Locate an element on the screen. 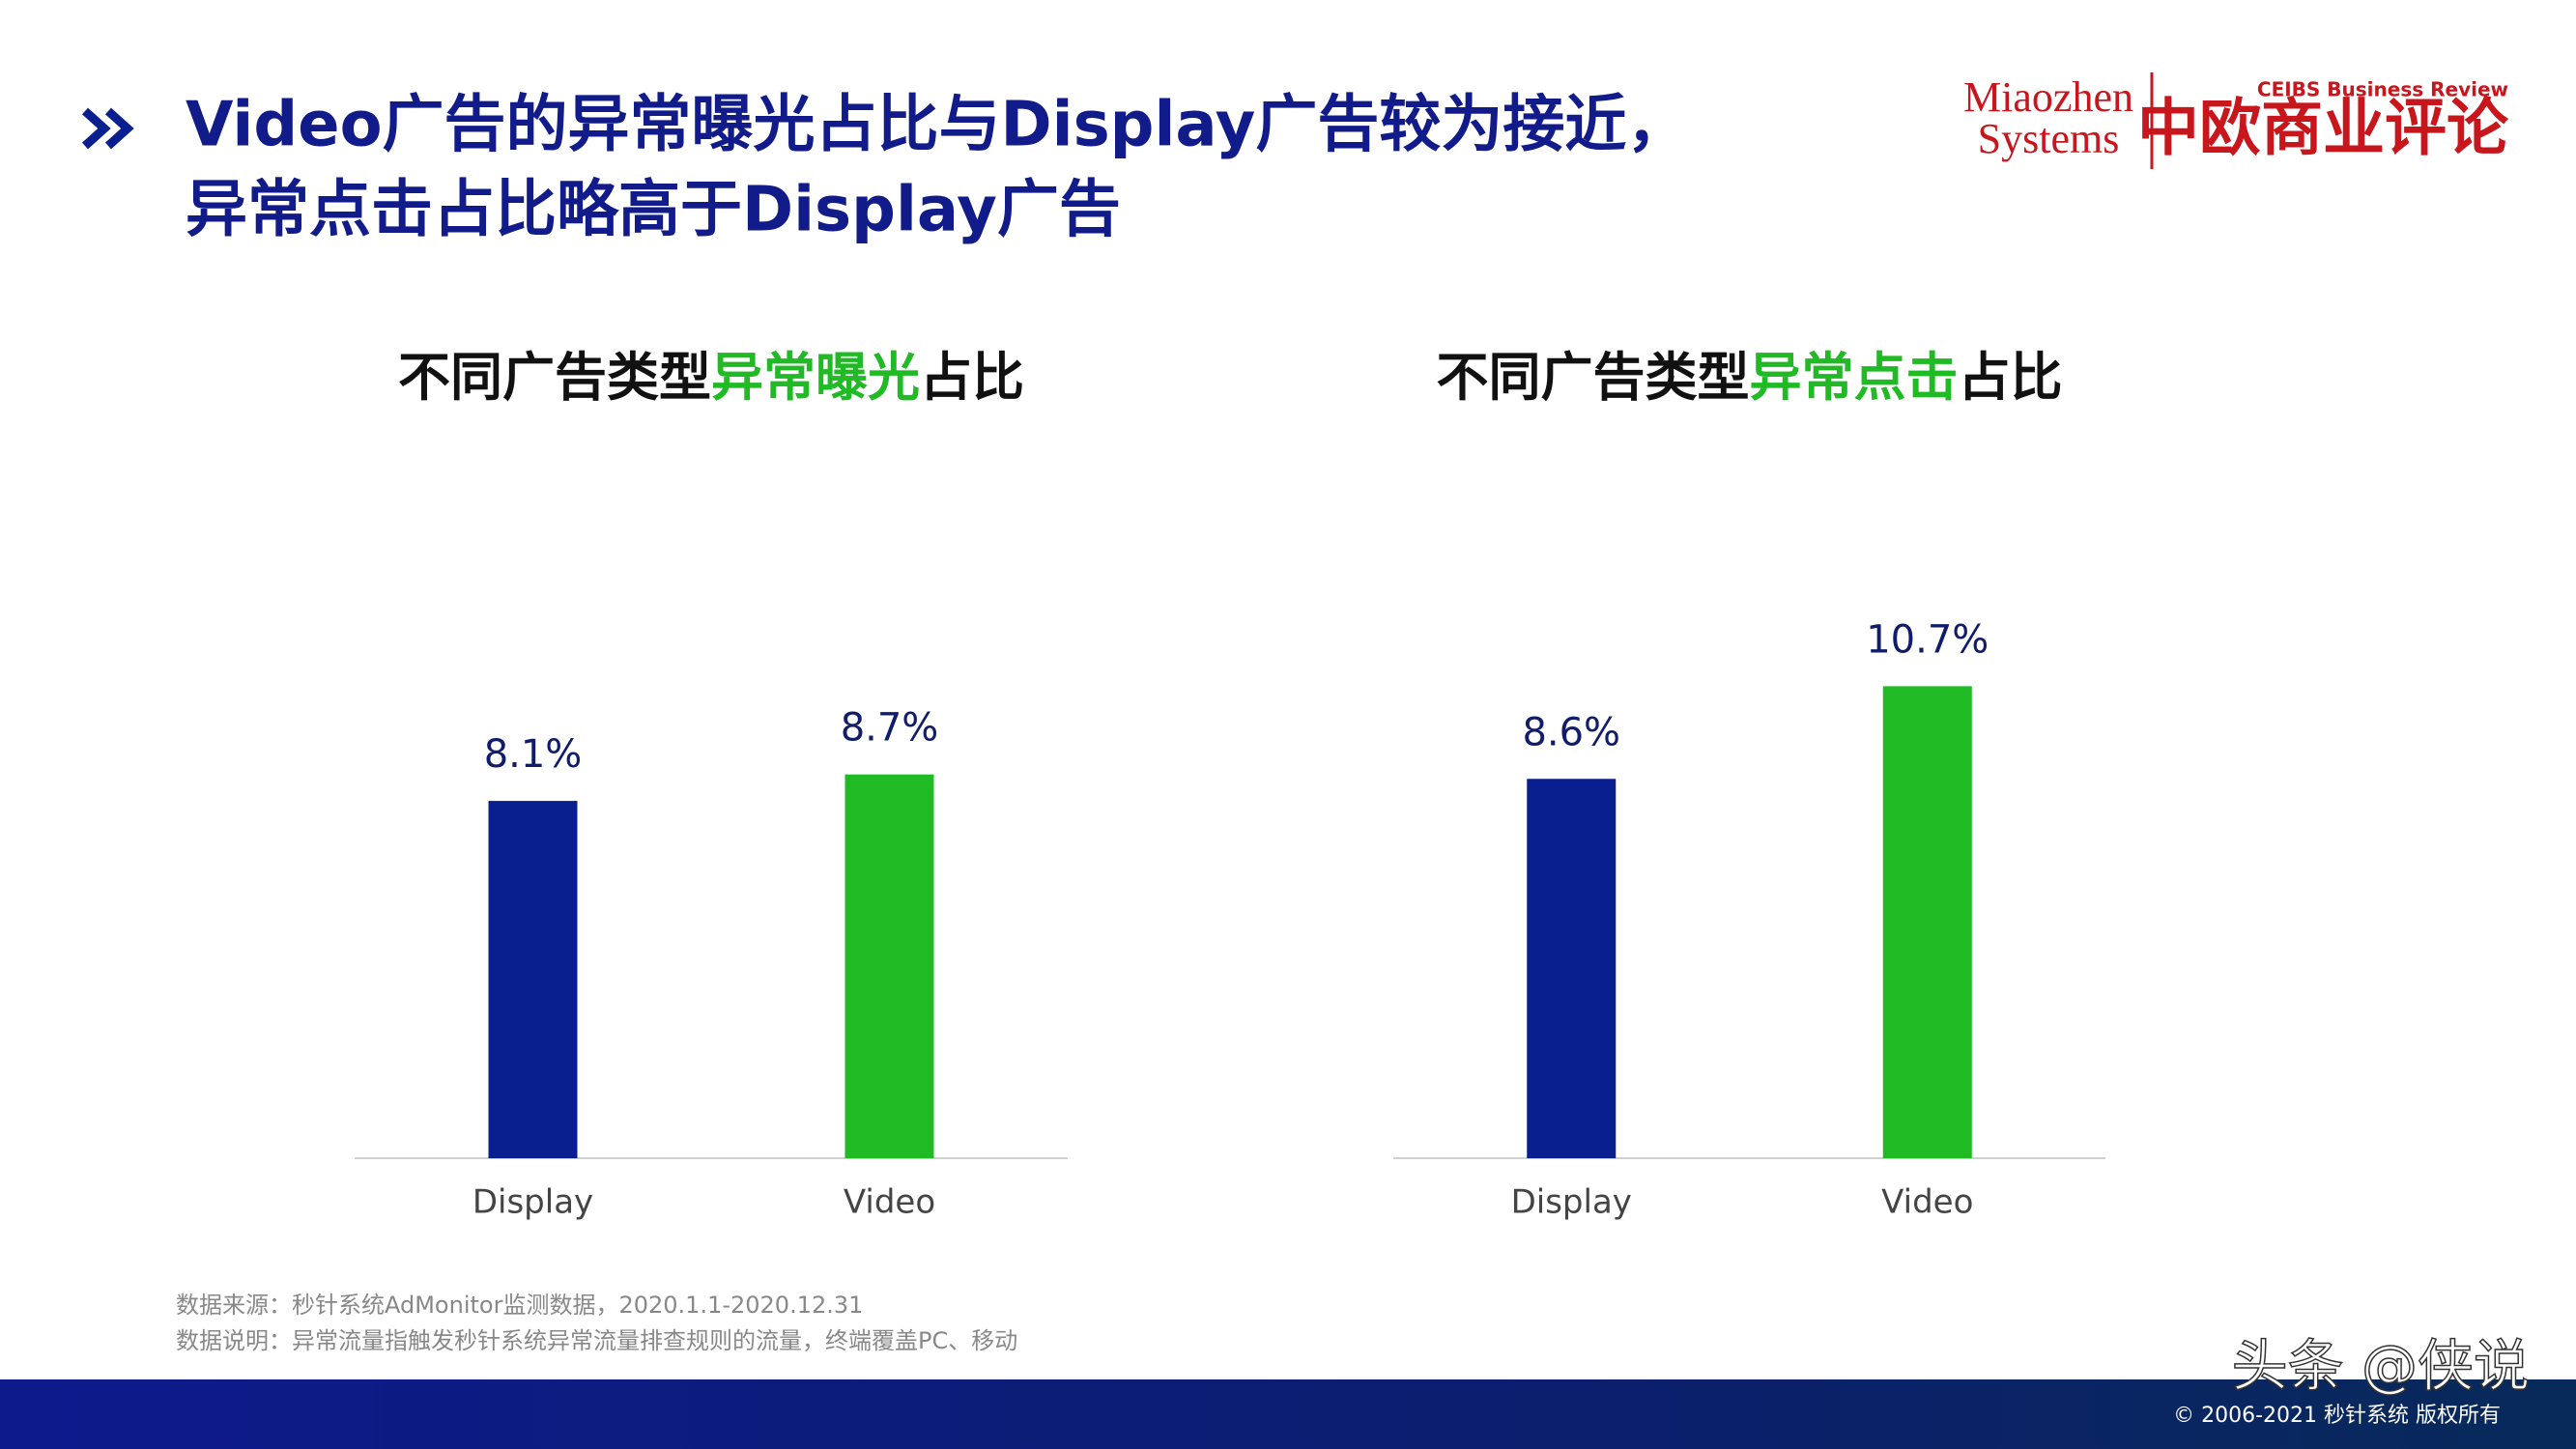 This screenshot has height=1449, width=2576. logo-text: Miaozhen is located at coordinates (2048, 97).